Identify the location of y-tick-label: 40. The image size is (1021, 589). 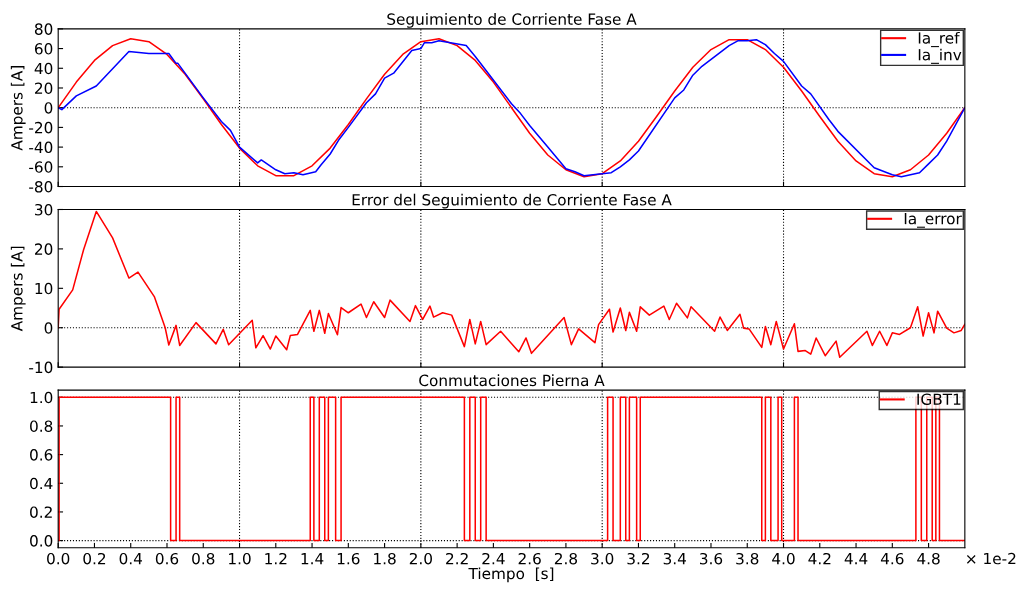
(43, 68).